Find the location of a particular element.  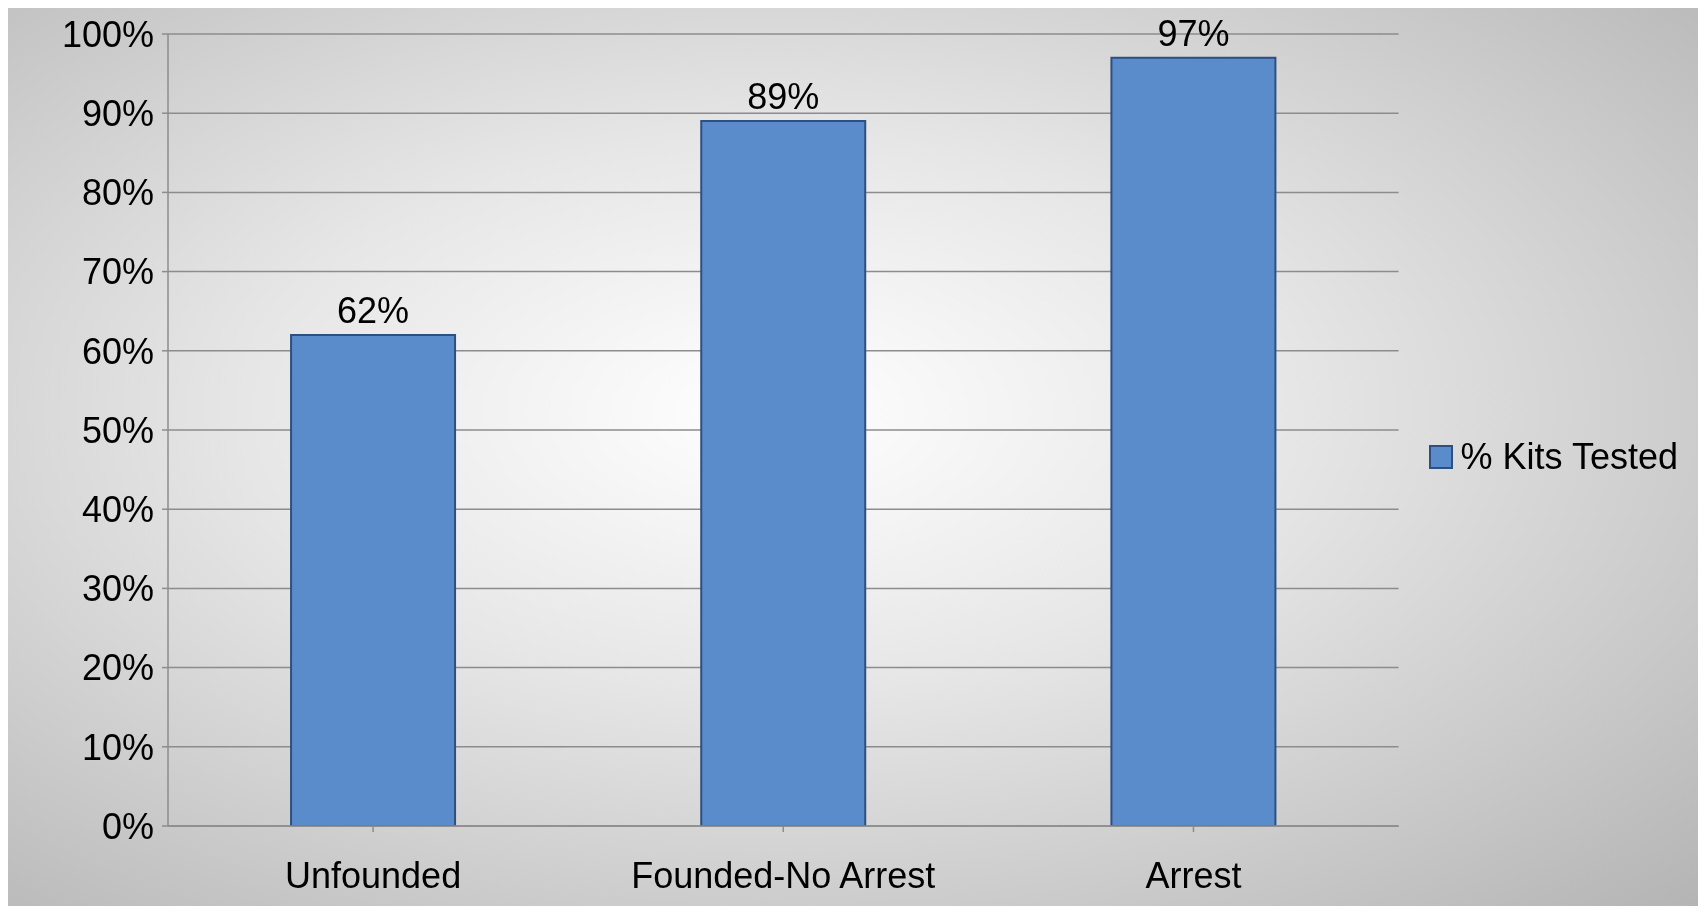

data-label: 62% is located at coordinates (373, 310).